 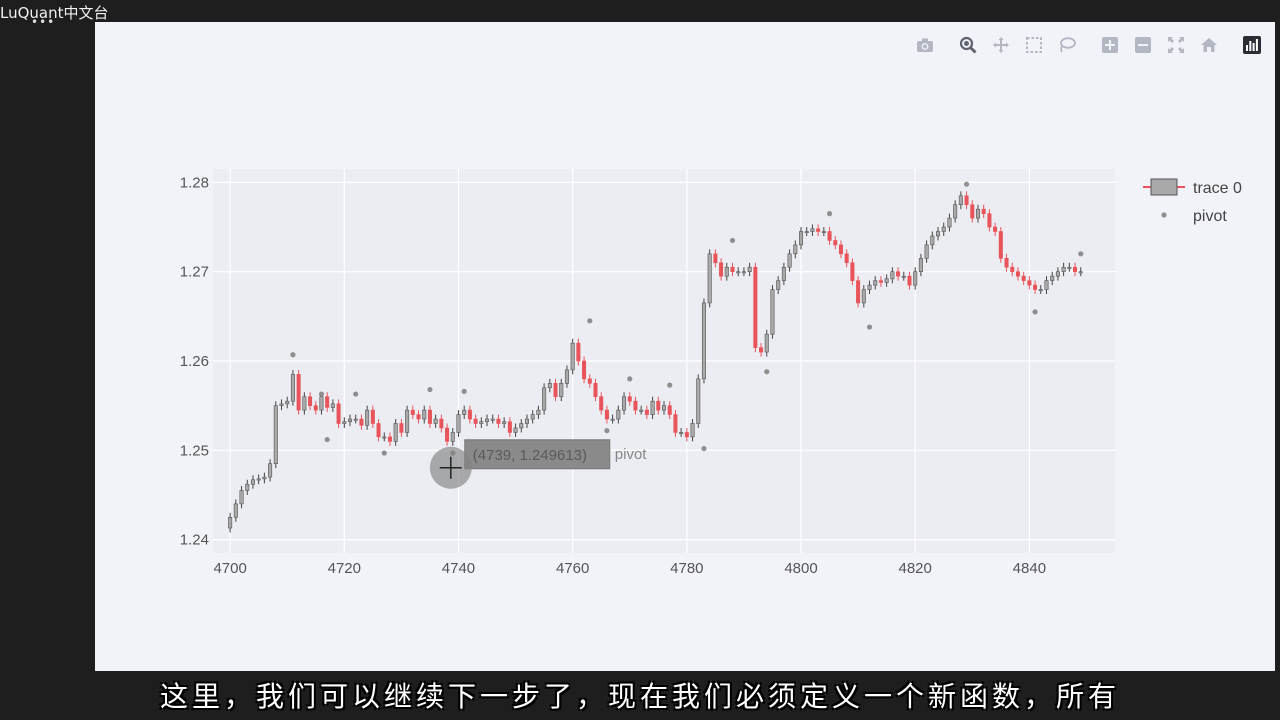 I want to click on box-select-icon, so click(x=1034, y=45).